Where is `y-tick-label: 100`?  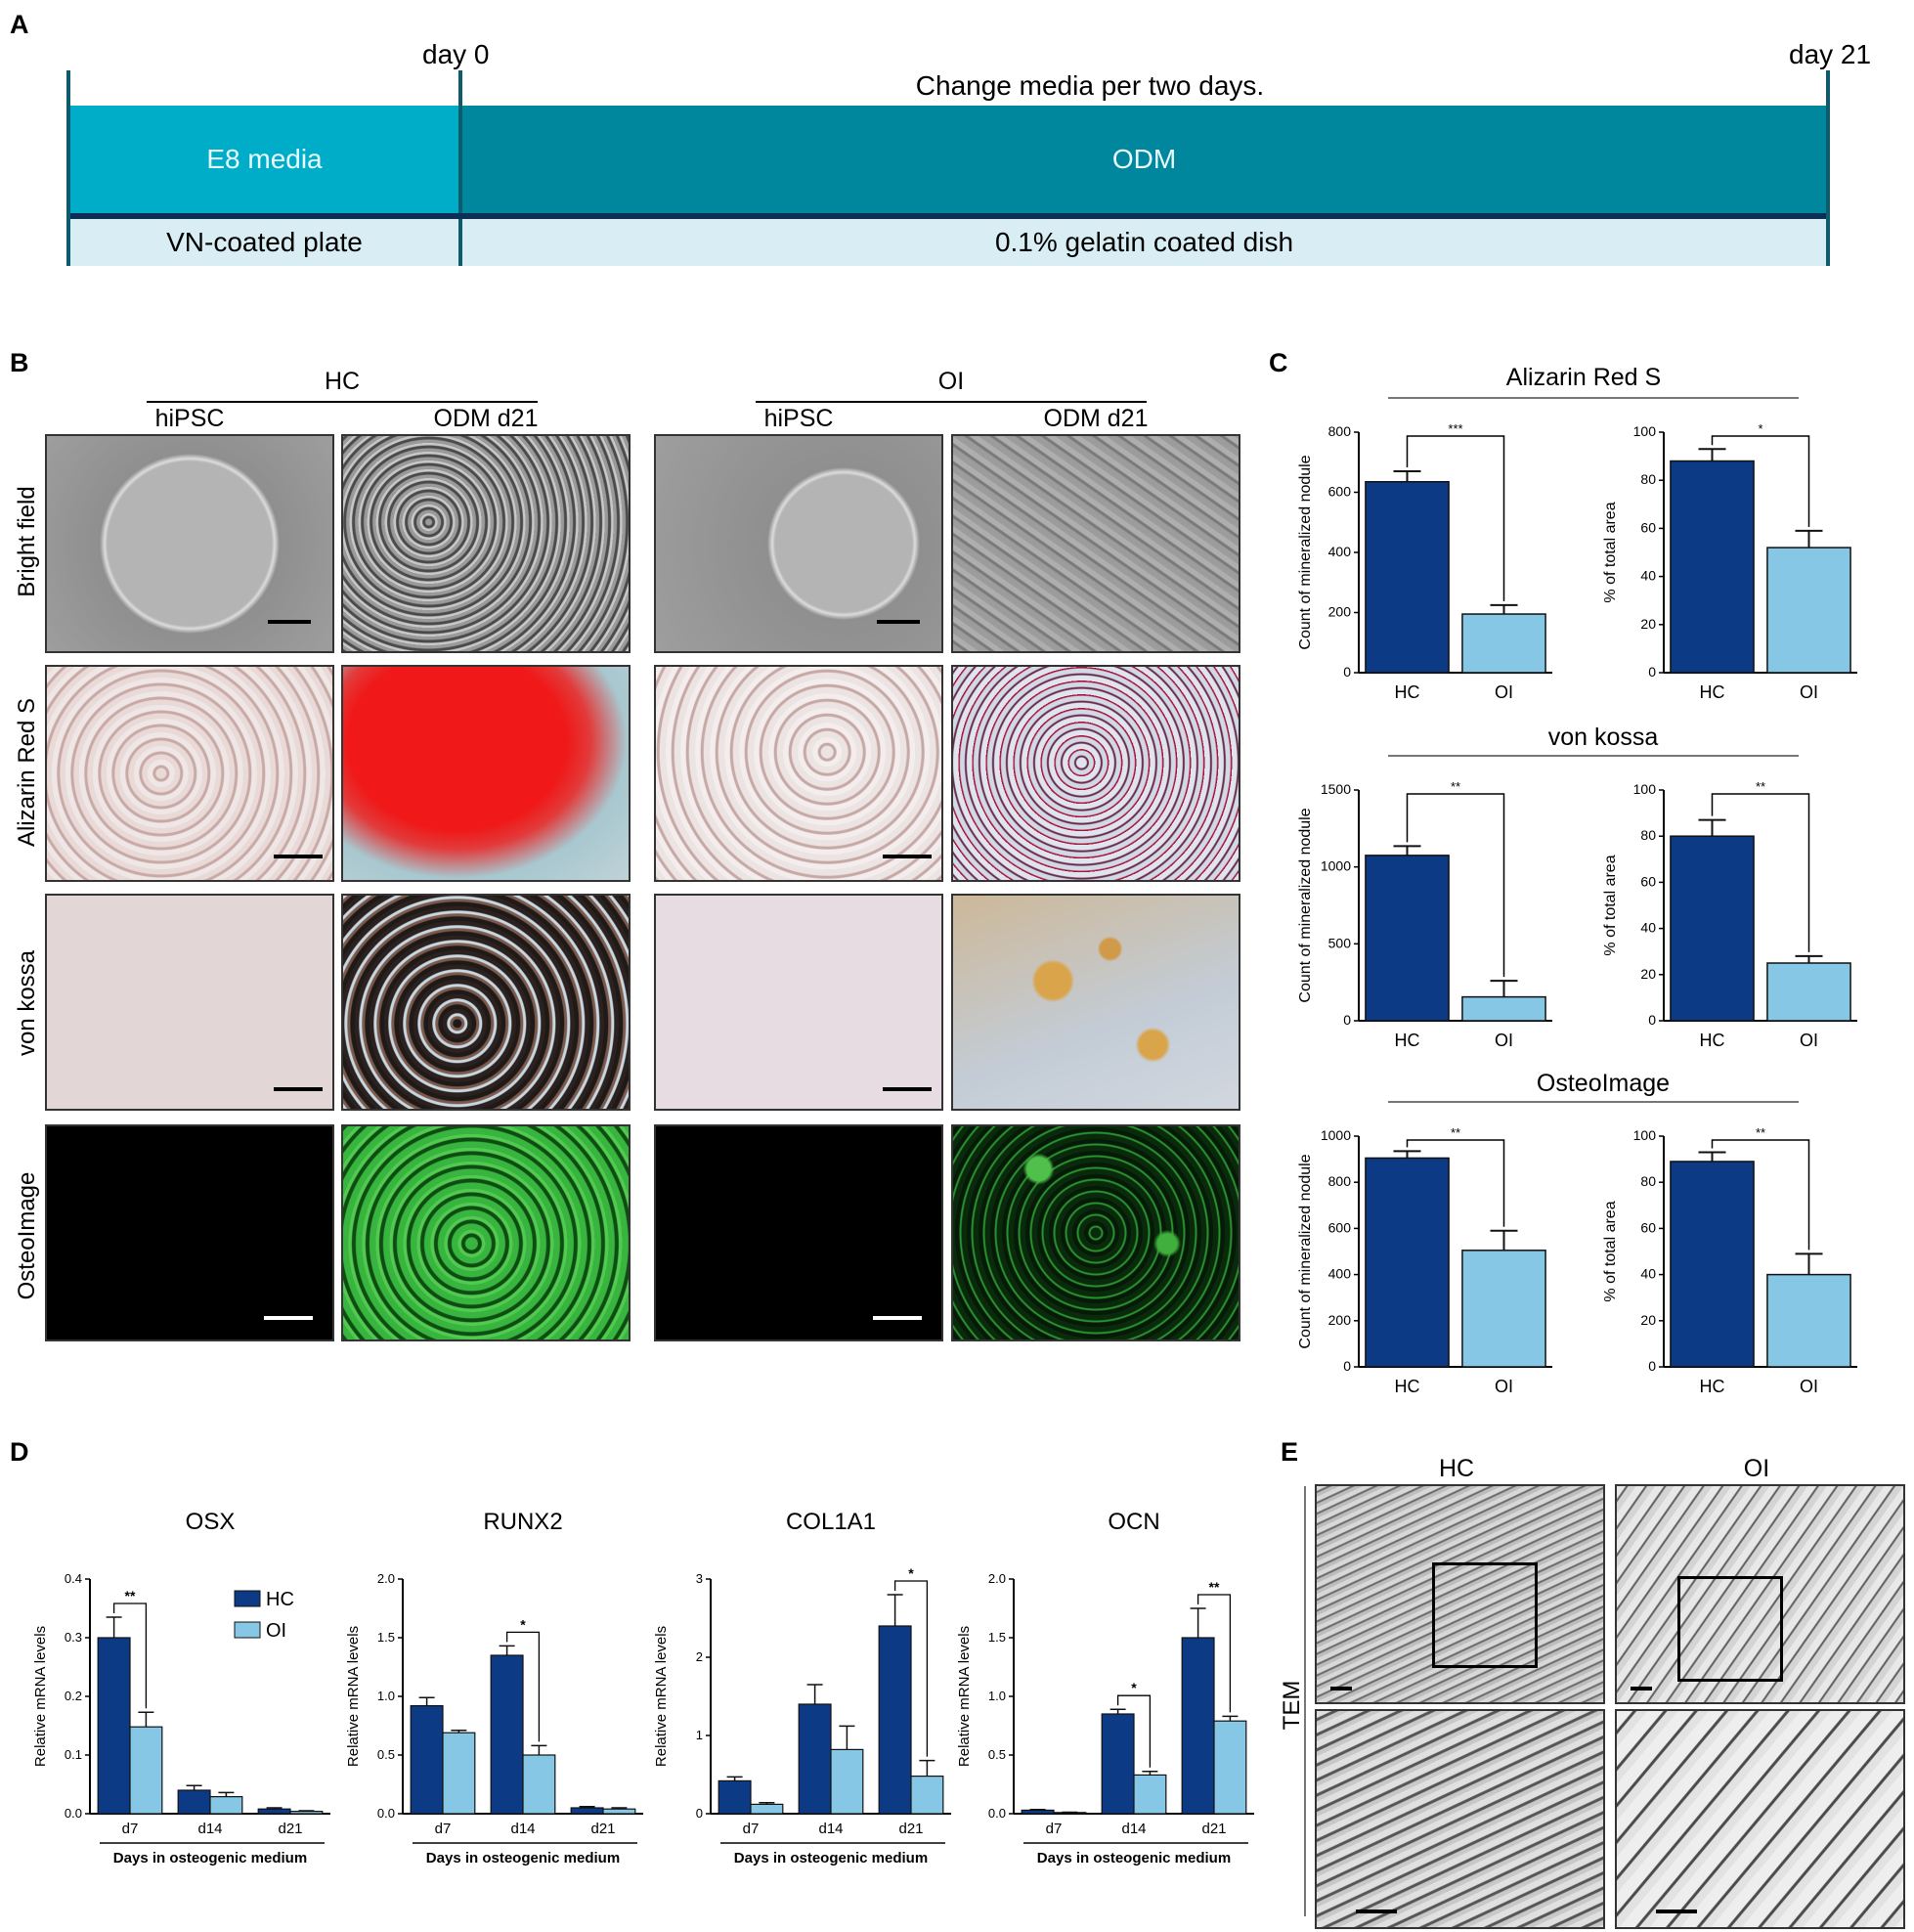
y-tick-label: 100 is located at coordinates (1645, 1135).